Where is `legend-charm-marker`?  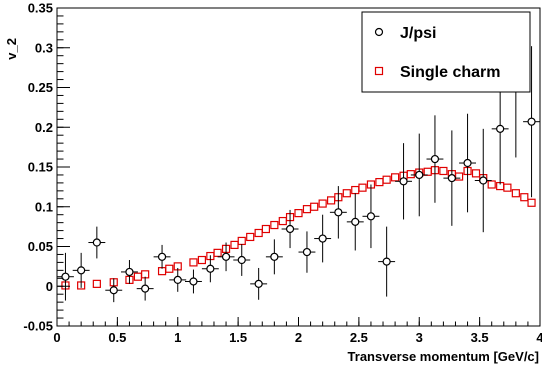 legend-charm-marker is located at coordinates (379, 71).